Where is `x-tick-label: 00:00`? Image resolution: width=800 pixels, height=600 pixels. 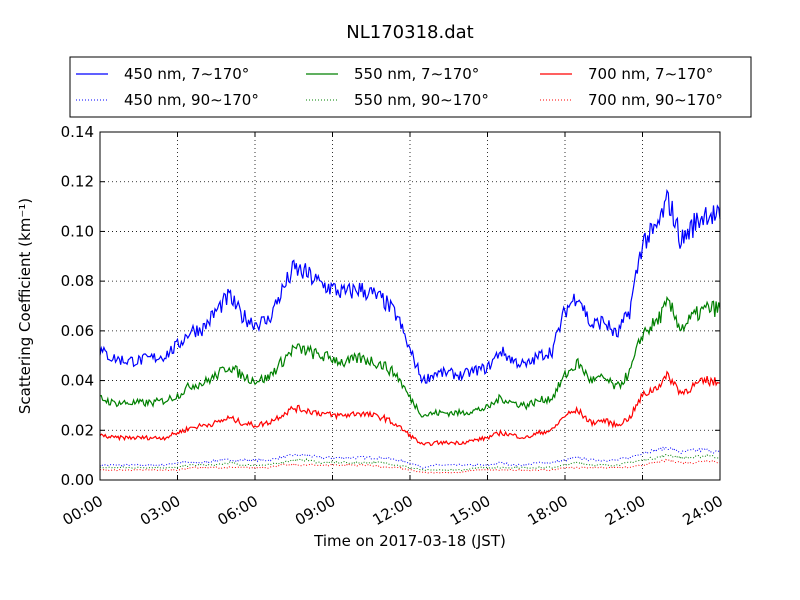 x-tick-label: 00:00 is located at coordinates (83, 510).